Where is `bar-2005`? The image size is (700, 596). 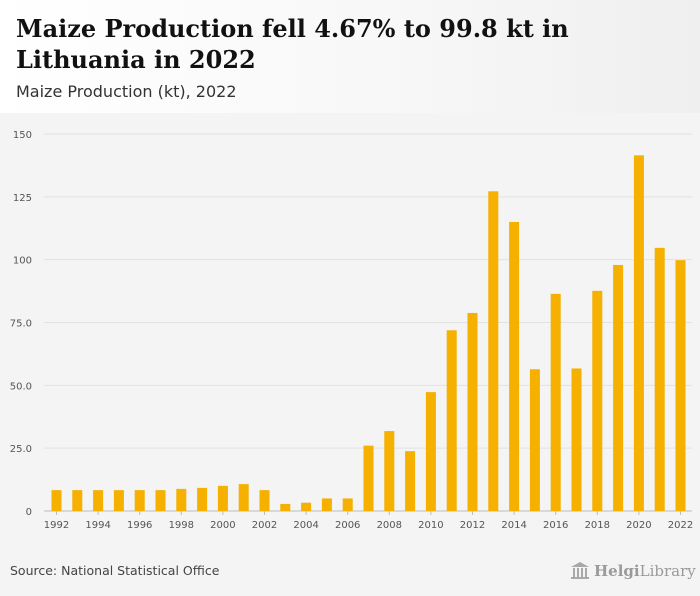
bar-2005 is located at coordinates (326, 504).